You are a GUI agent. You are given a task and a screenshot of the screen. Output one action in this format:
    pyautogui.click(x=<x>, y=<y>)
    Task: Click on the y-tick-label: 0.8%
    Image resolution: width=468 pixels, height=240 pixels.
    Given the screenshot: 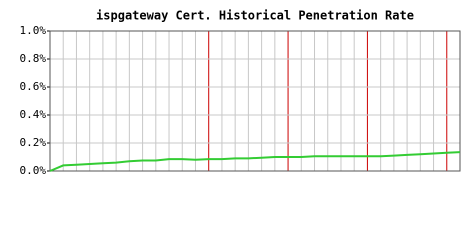 What is the action you would take?
    pyautogui.click(x=33, y=58)
    